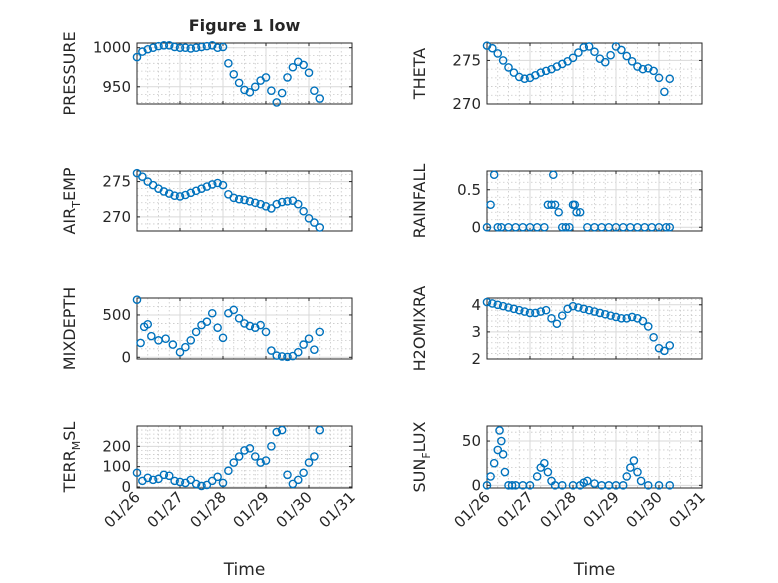 The height and width of the screenshot is (583, 778). What do you see at coordinates (419, 436) in the screenshot?
I see `y-axis-label-rest: LUX` at bounding box center [419, 436].